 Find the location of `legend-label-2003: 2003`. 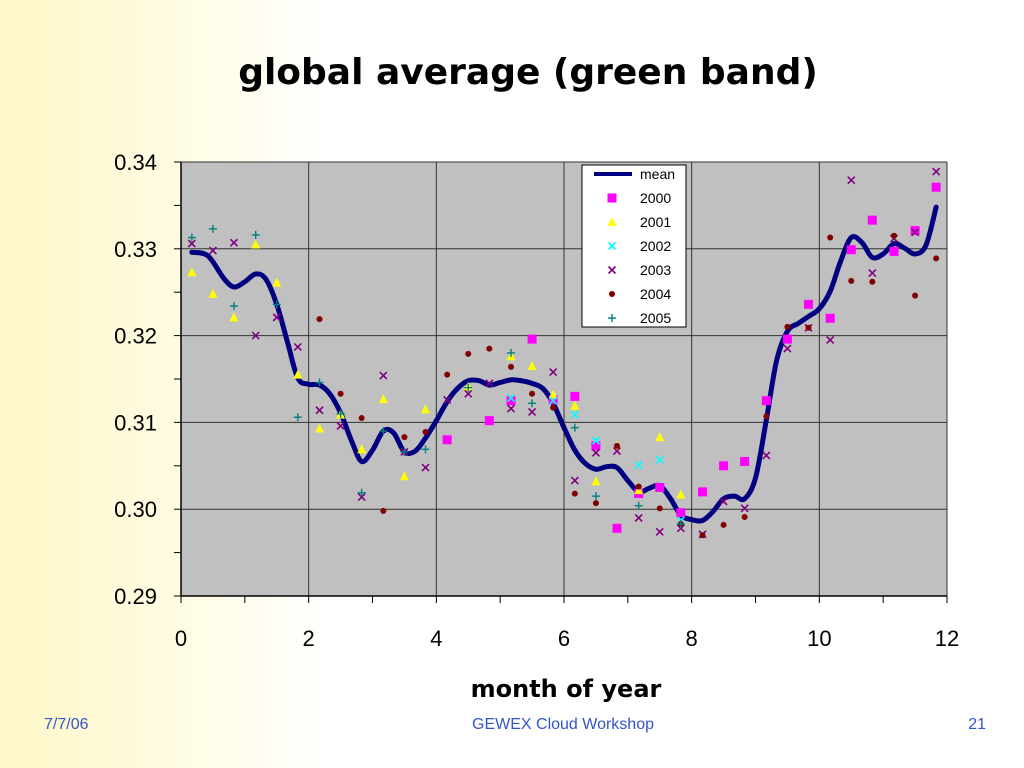

legend-label-2003: 2003 is located at coordinates (655, 270).